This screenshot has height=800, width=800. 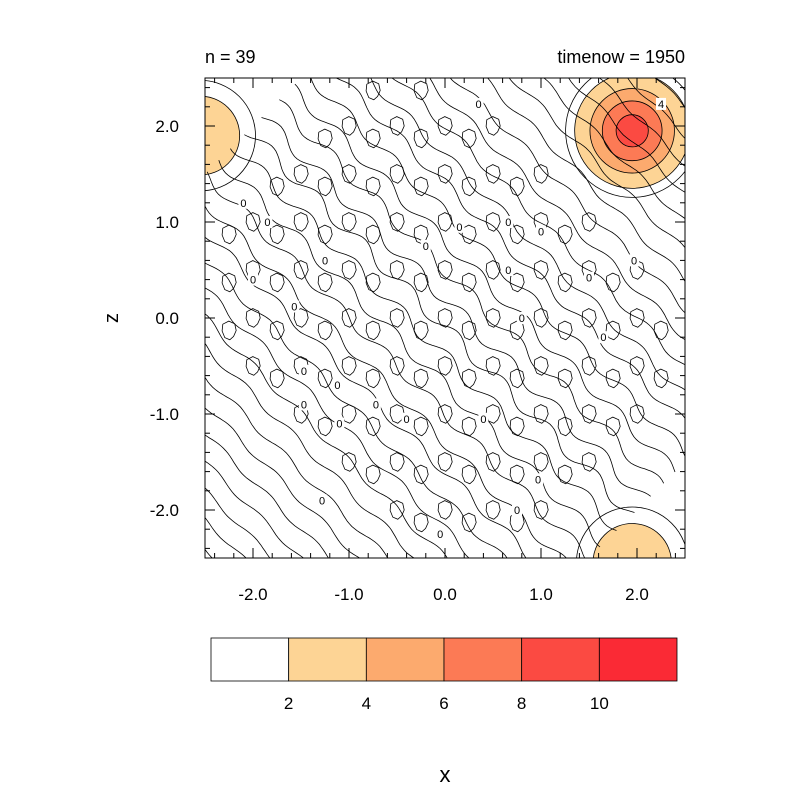 I want to click on contour-label-14: 0, so click(x=521, y=318).